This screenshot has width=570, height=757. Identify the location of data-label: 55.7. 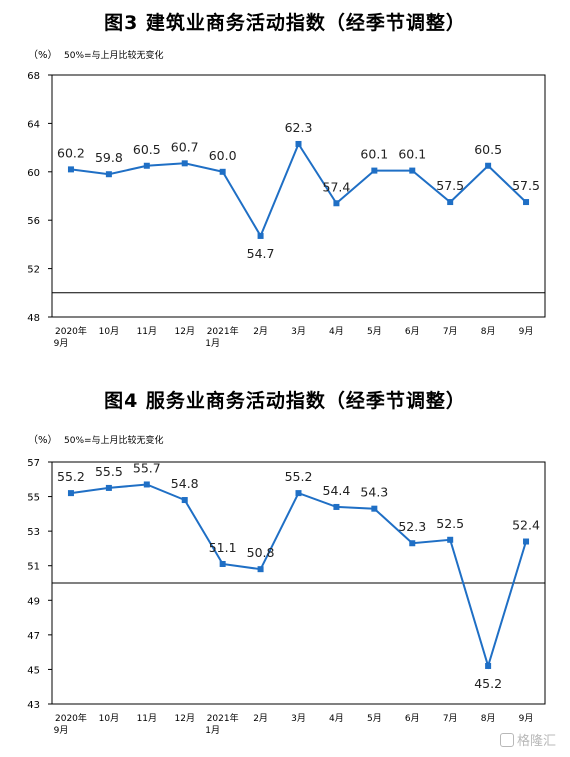
(147, 467).